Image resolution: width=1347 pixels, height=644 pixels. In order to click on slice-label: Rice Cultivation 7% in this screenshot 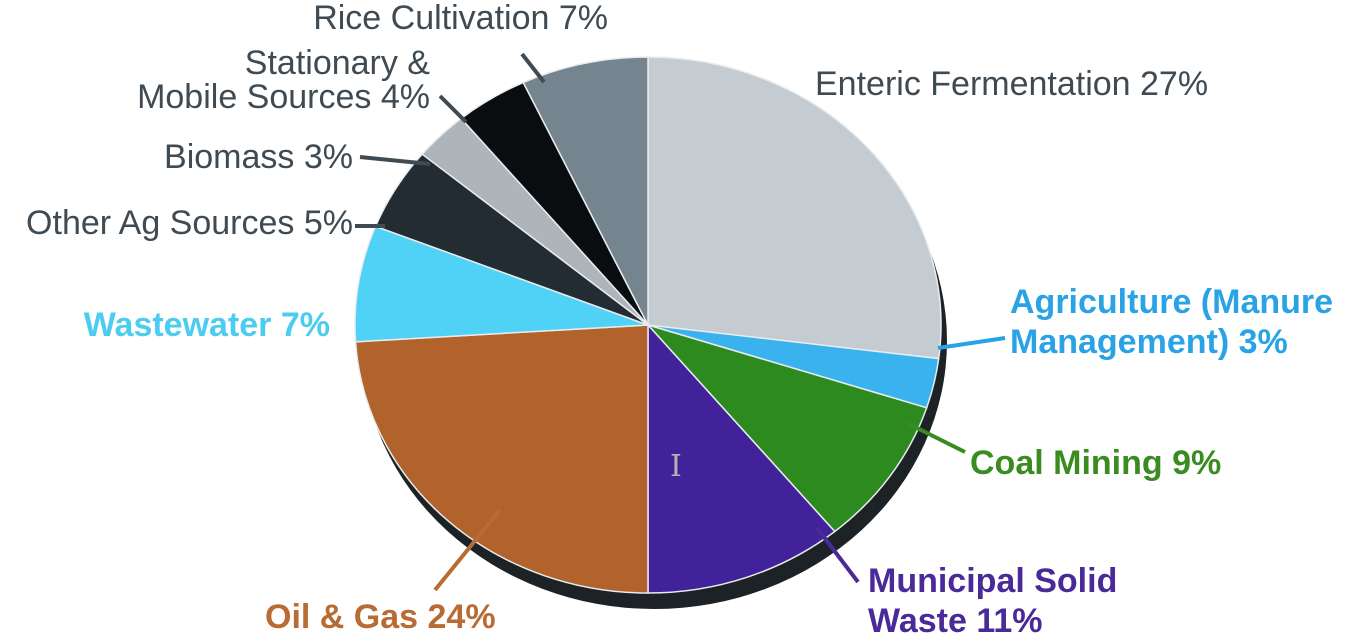, I will do `click(460, 18)`.